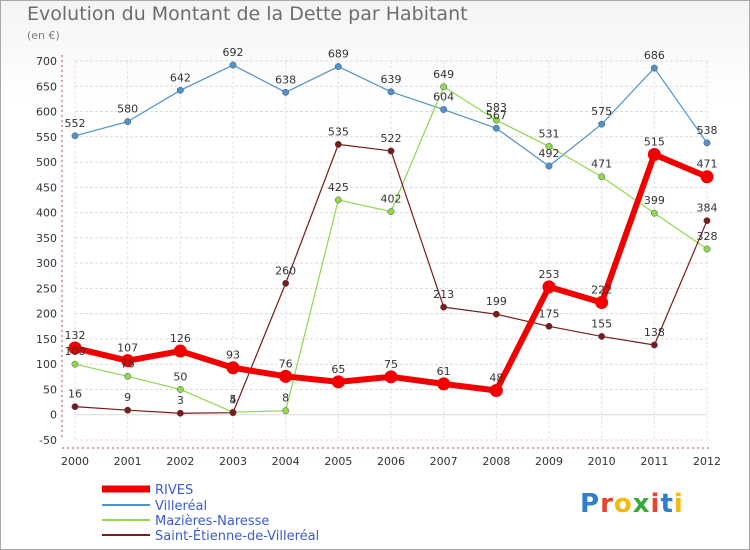  I want to click on data-label: 5, so click(233, 399).